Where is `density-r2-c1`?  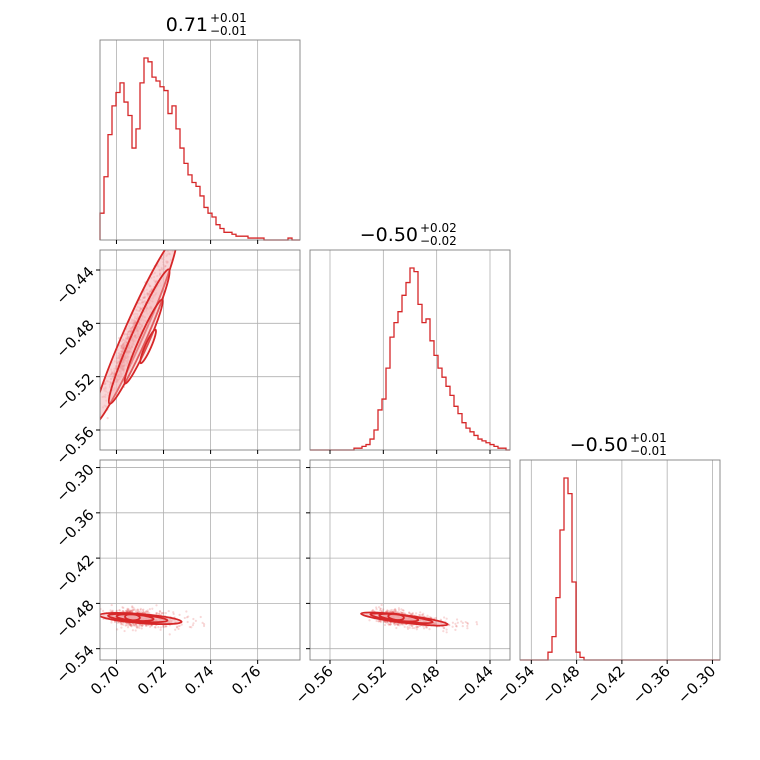 density-r2-c1 is located at coordinates (419, 618).